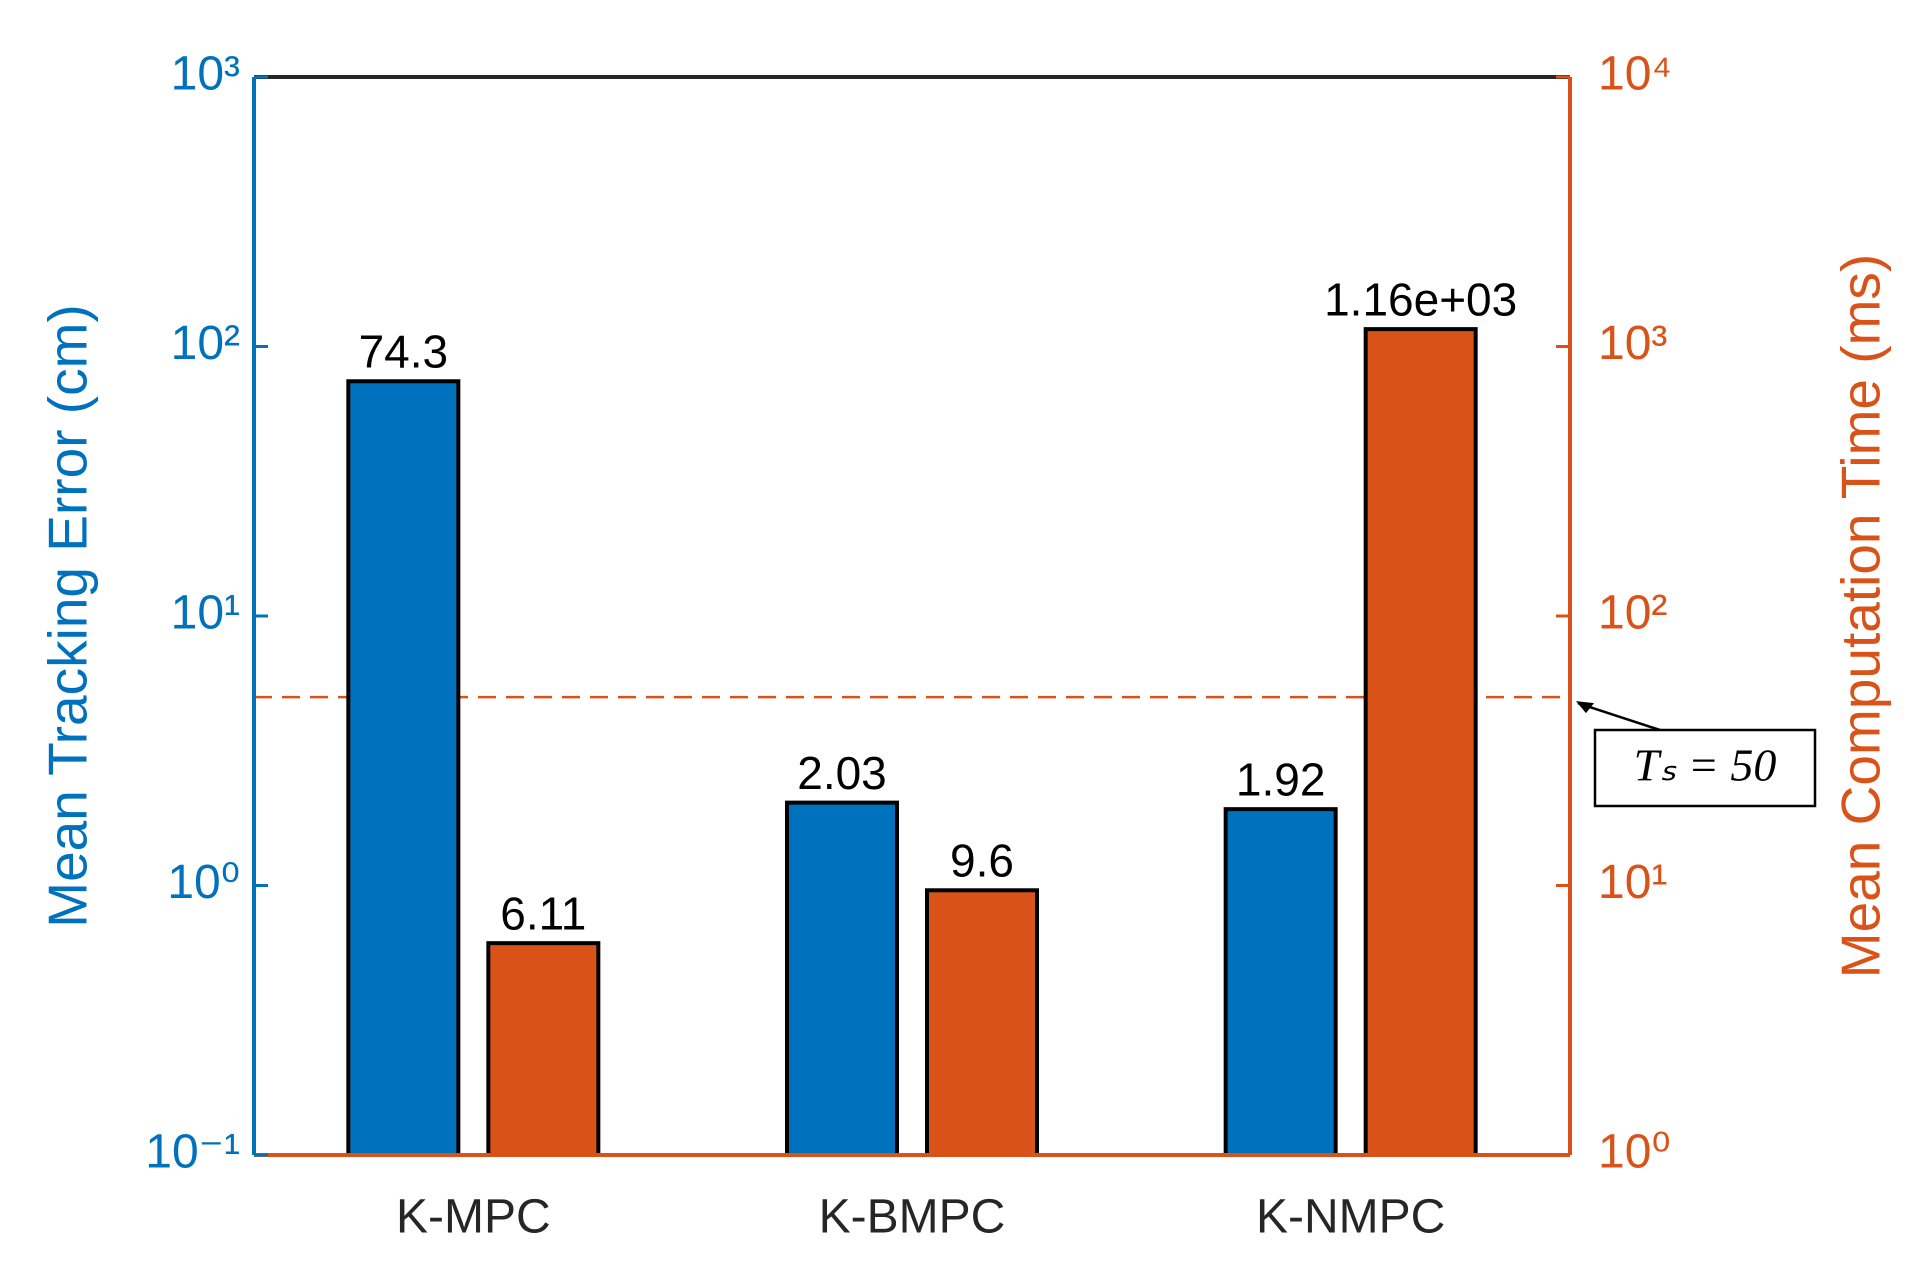 The image size is (1913, 1276). I want to click on x-tick-label: K-BMPC, so click(912, 1217).